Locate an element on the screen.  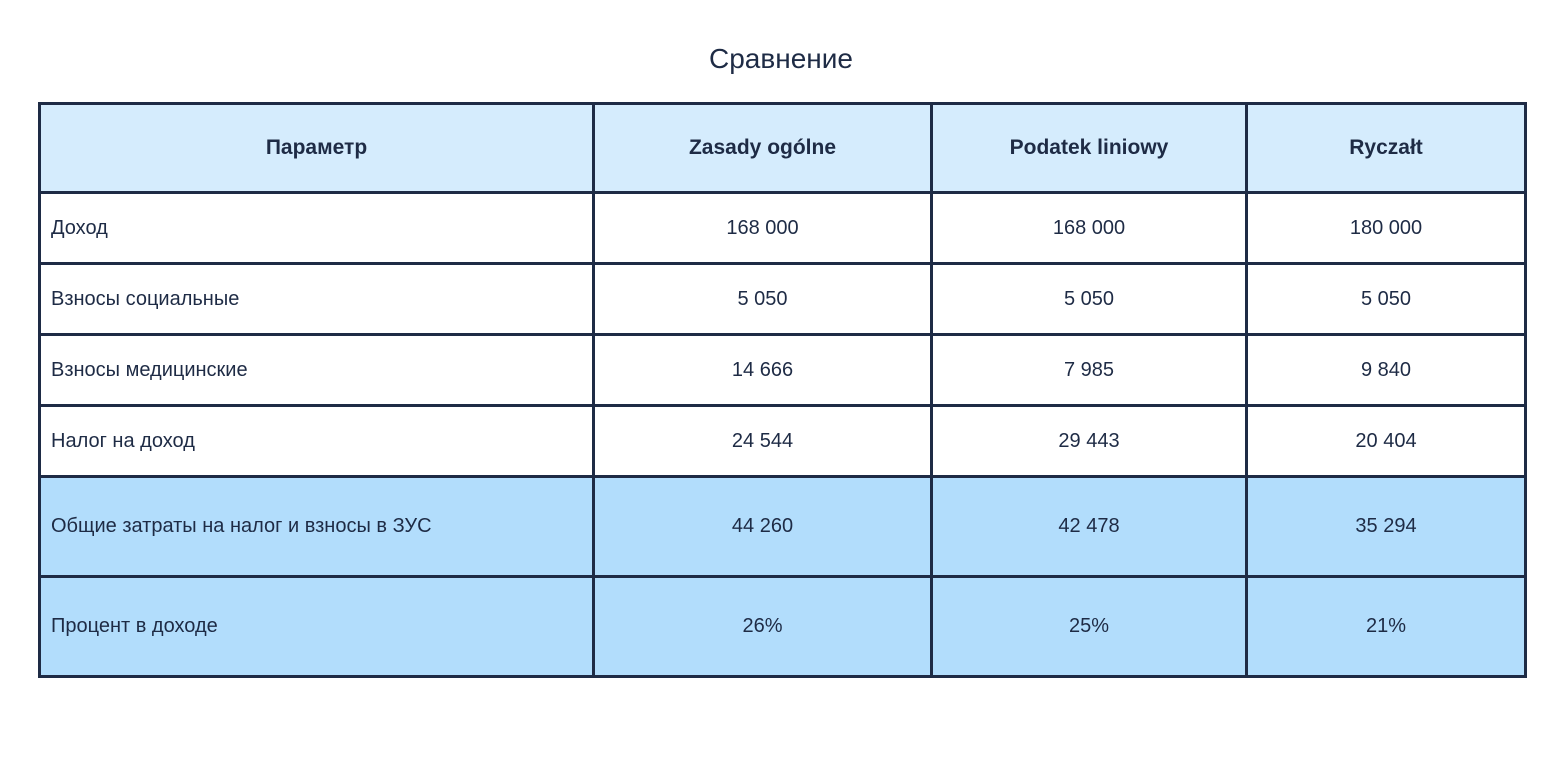
table-row: Доход 168 000 168 000 180 000 is located at coordinates (782, 228).